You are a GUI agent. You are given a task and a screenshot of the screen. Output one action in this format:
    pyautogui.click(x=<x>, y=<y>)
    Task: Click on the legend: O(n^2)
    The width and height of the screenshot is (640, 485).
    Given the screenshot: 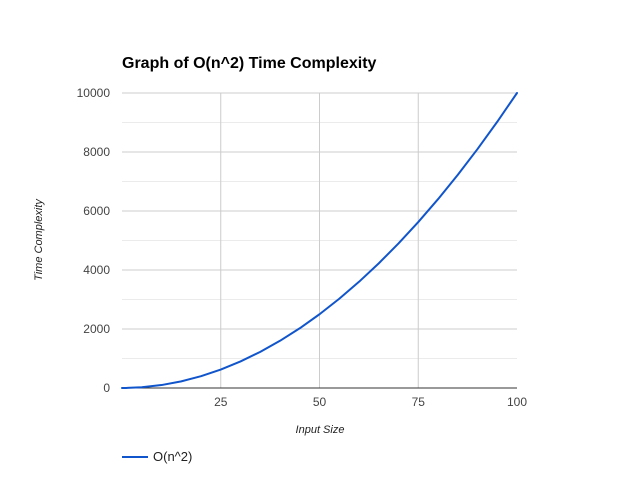 What is the action you would take?
    pyautogui.click(x=157, y=456)
    